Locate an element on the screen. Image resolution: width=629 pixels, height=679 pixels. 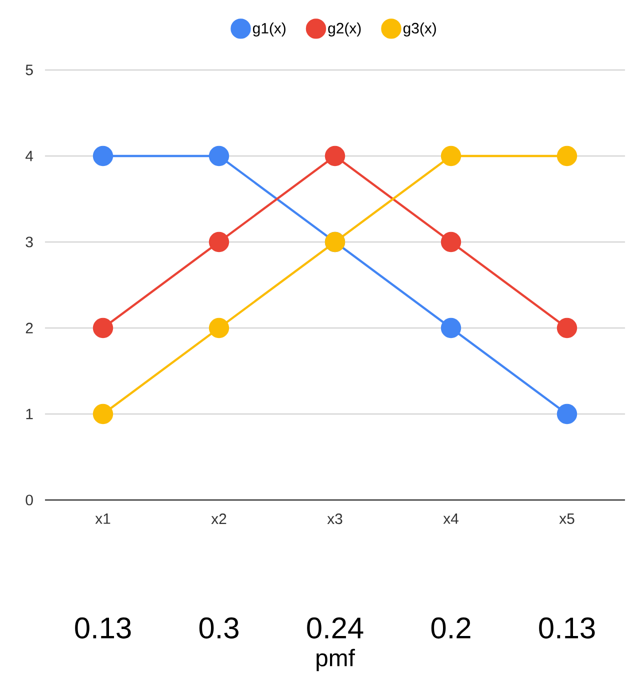
y-tick-label: 5 is located at coordinates (29, 70).